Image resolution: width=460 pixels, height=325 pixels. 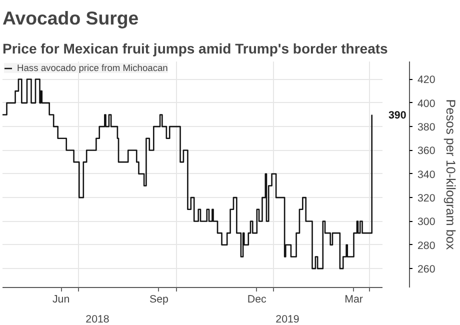 I want to click on data-label: 390, so click(x=397, y=116).